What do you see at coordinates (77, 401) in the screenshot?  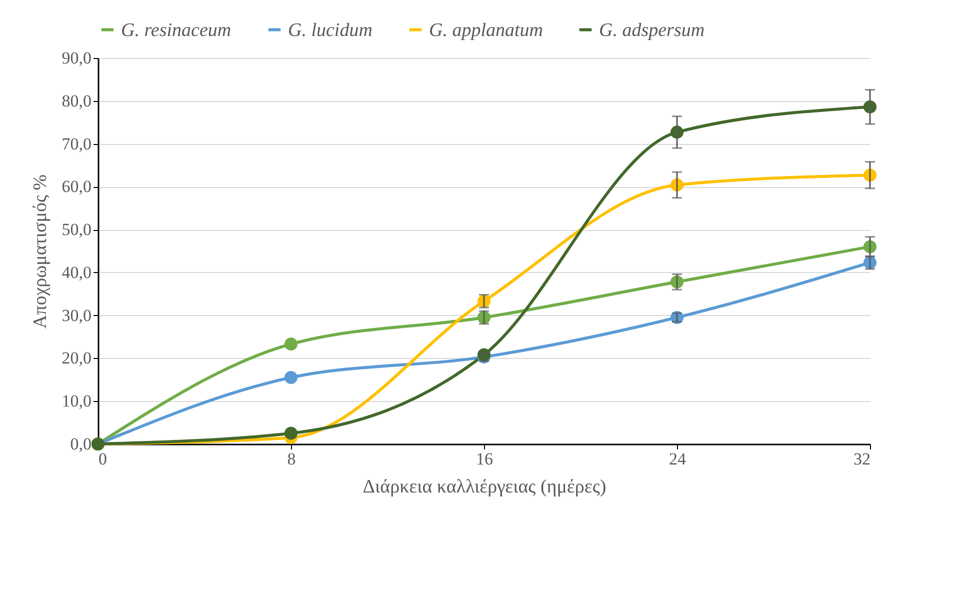 I see `y-tick-label: 10,0` at bounding box center [77, 401].